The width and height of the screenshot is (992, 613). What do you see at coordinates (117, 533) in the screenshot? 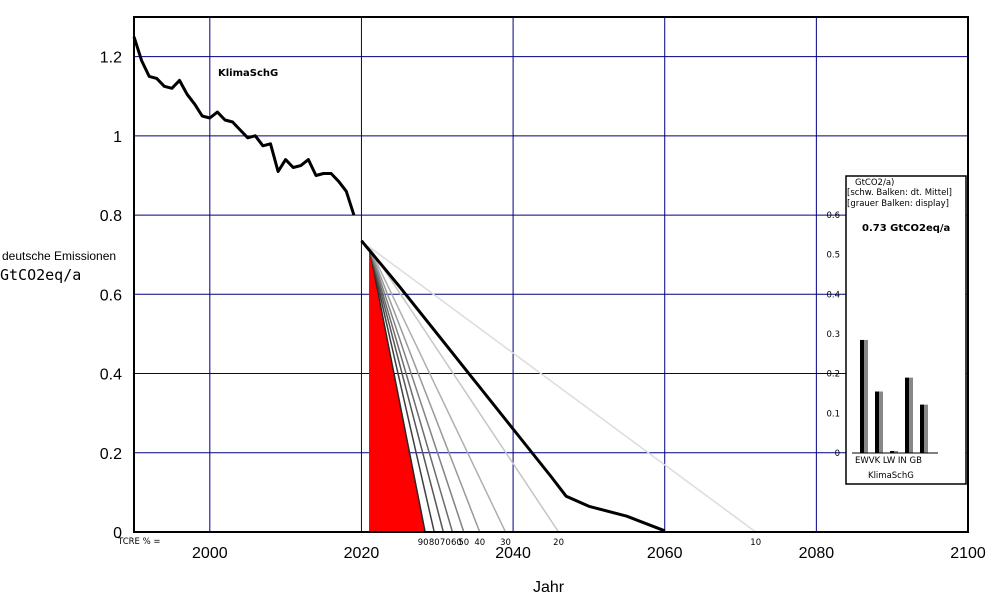
I see `y-tick-label: 0` at bounding box center [117, 533].